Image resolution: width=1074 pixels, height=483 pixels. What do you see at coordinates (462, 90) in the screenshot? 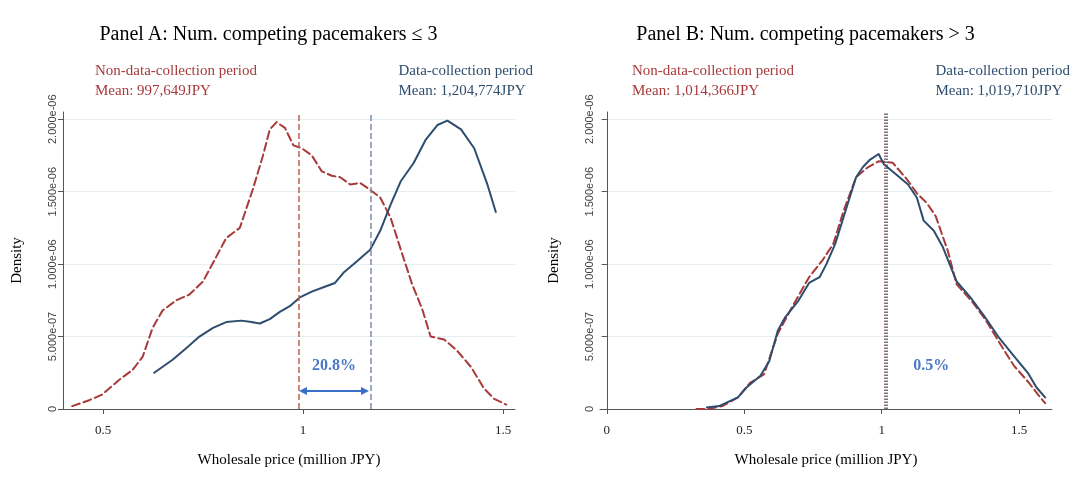
I see `text: Mean: 1,204,774JPY` at bounding box center [462, 90].